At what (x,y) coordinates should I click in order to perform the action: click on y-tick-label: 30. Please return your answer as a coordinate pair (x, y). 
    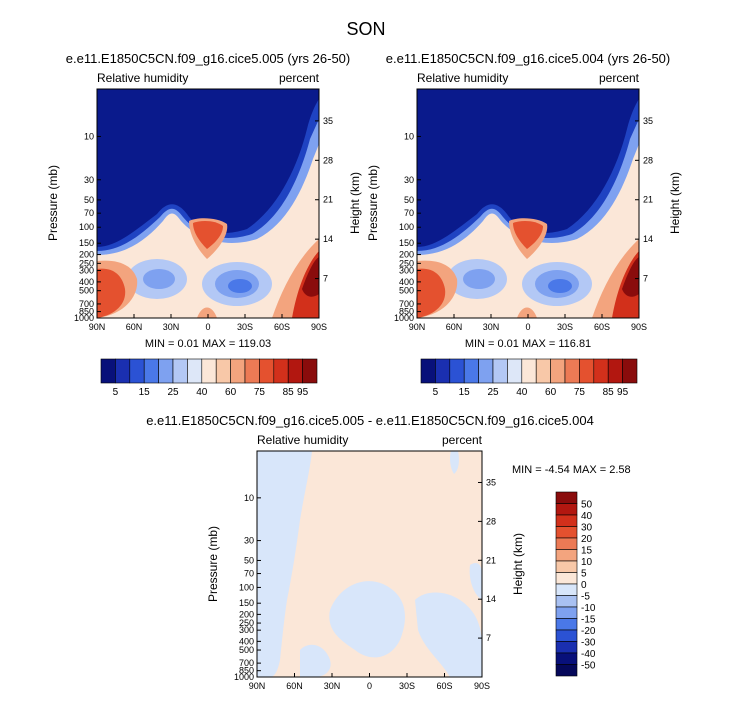
    Looking at the image, I should click on (89, 180).